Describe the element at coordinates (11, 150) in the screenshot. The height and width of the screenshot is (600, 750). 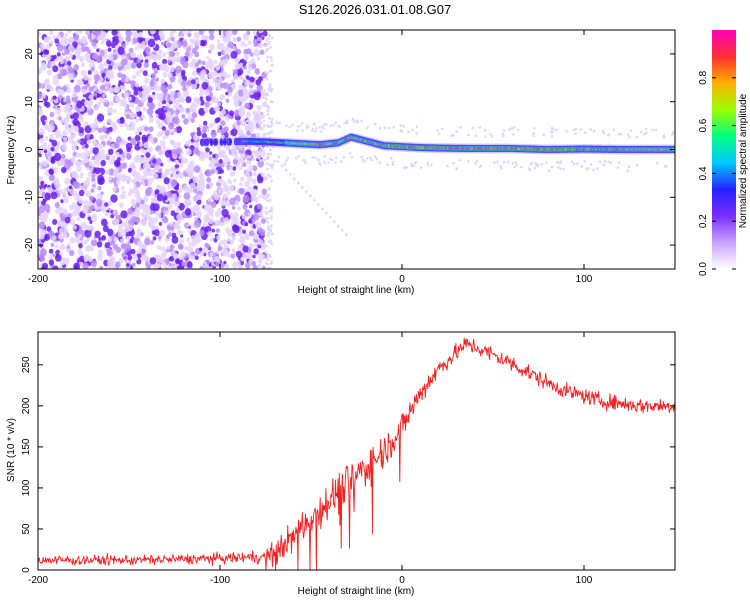
I see `spectrogram-y-label: Frequency (Hz)` at that location.